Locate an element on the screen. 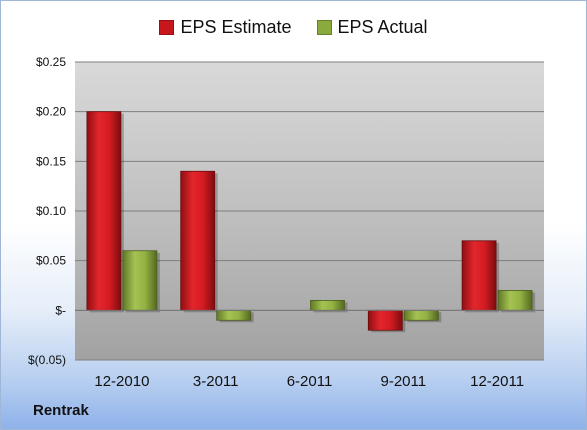 The width and height of the screenshot is (587, 430). bar-estimate-9-2011 is located at coordinates (385, 320).